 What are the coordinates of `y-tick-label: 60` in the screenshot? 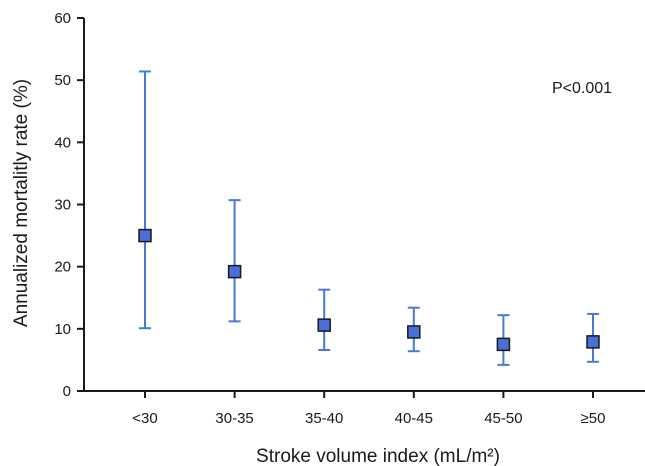 It's located at (62, 18).